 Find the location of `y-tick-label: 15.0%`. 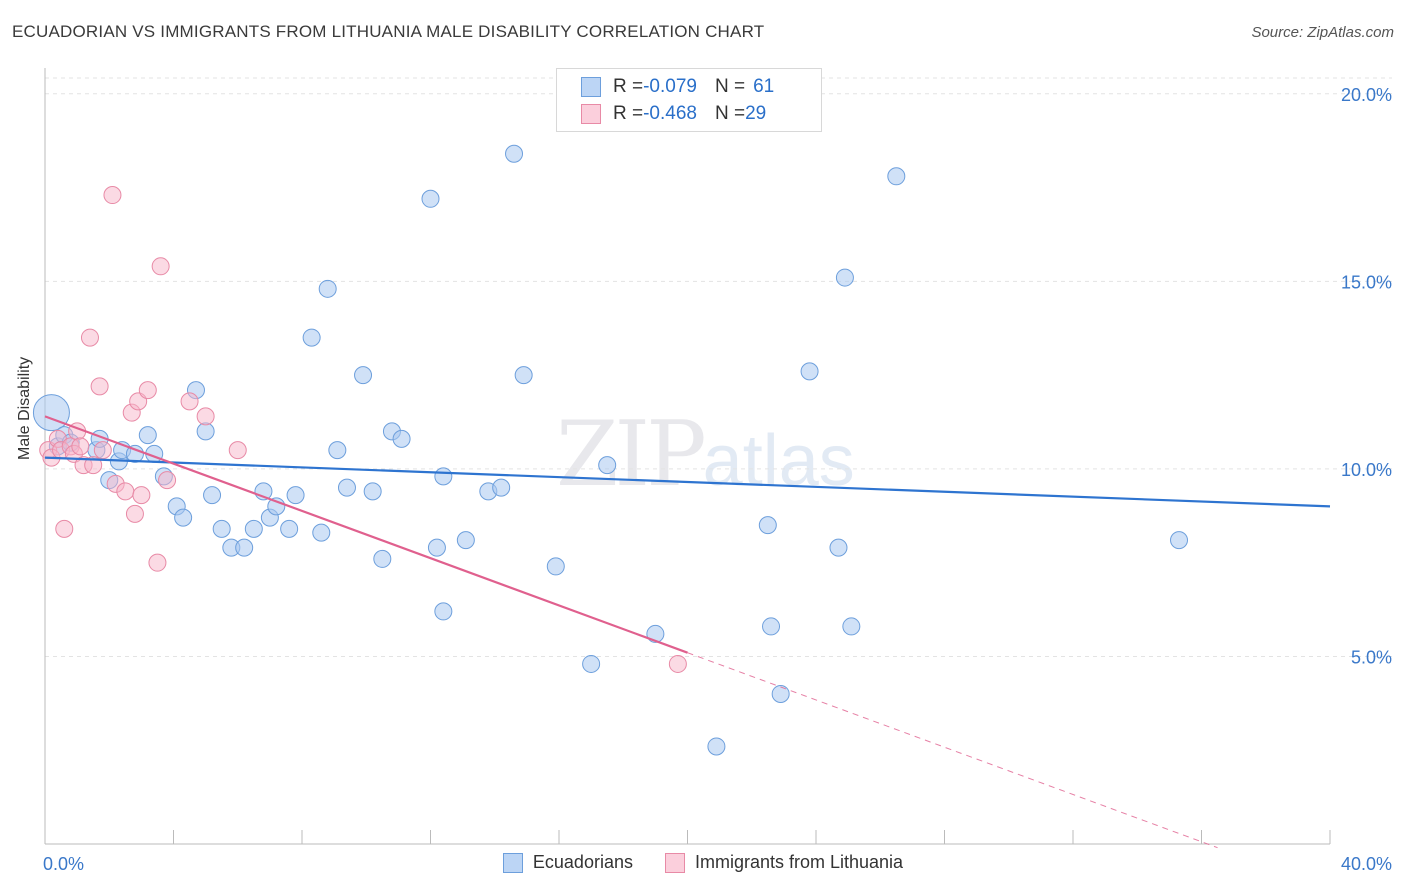

y-tick-label: 15.0% is located at coordinates (1366, 282).